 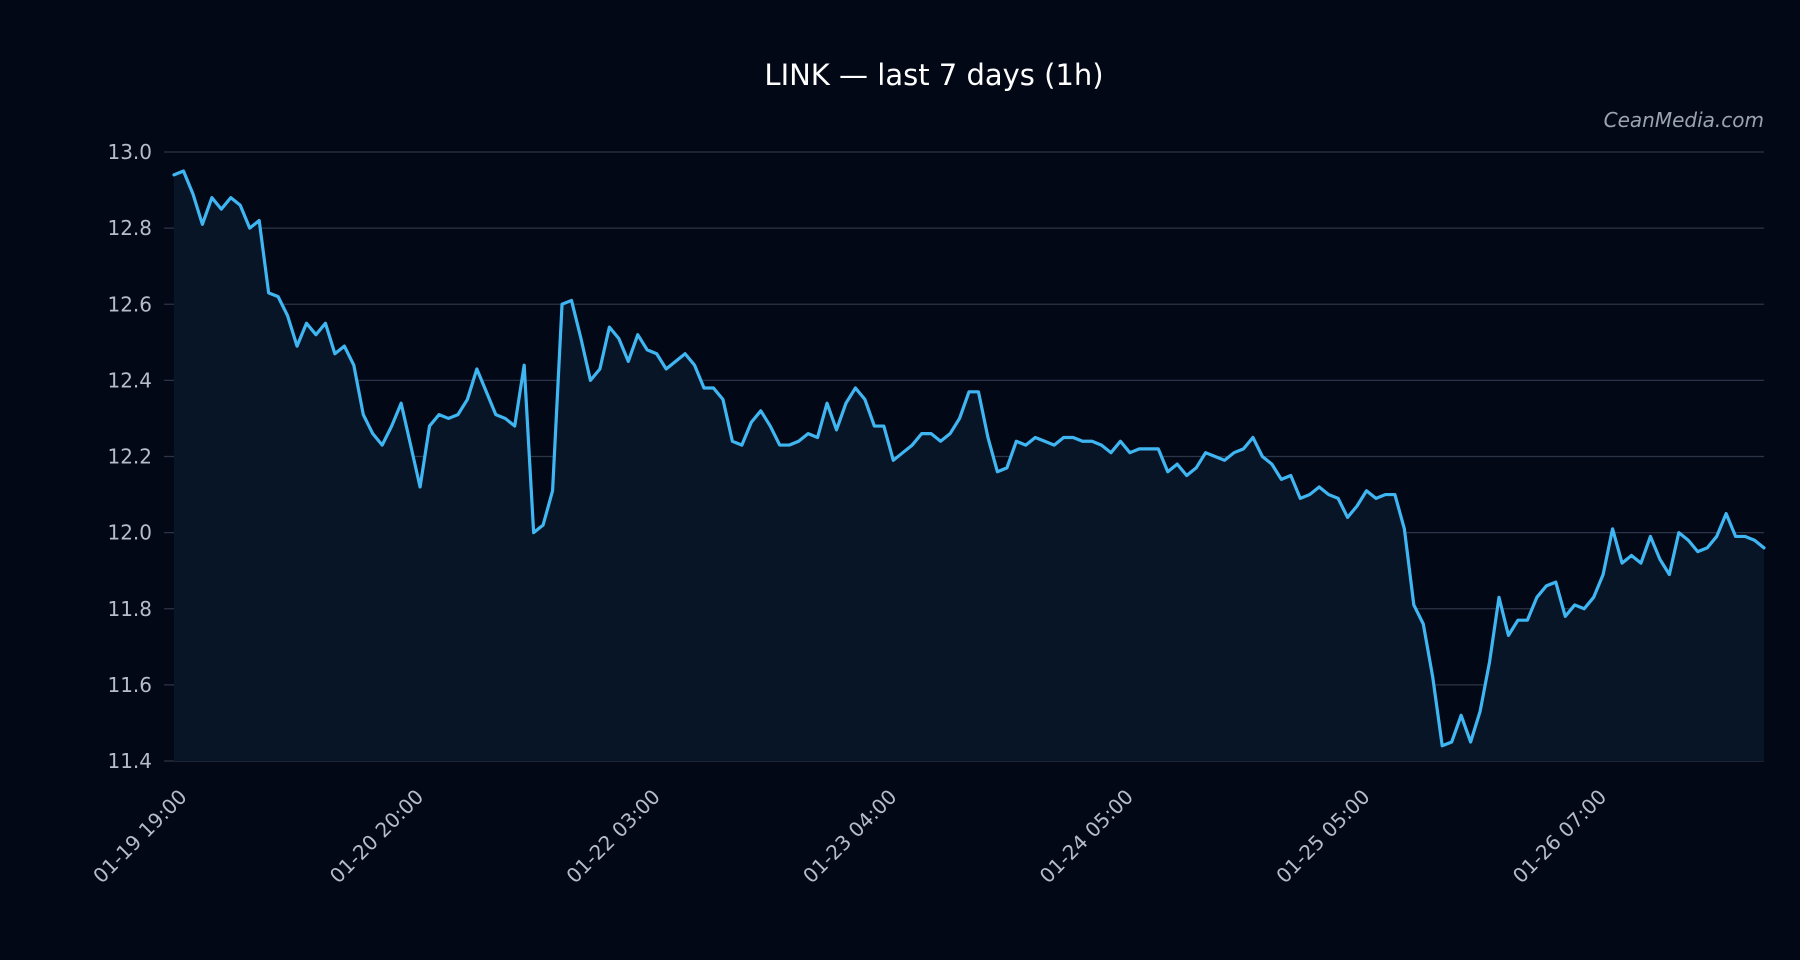 What do you see at coordinates (129, 152) in the screenshot?
I see `y-tick-label-8: 13.0` at bounding box center [129, 152].